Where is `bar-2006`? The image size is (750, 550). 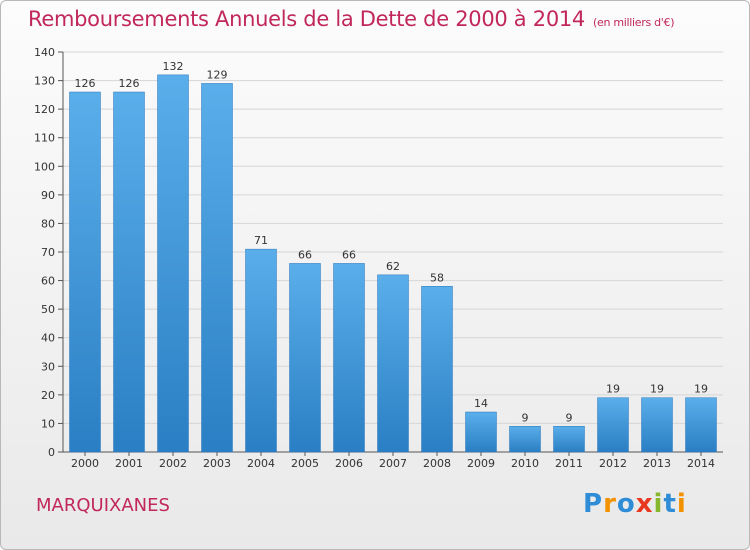
bar-2006 is located at coordinates (349, 358).